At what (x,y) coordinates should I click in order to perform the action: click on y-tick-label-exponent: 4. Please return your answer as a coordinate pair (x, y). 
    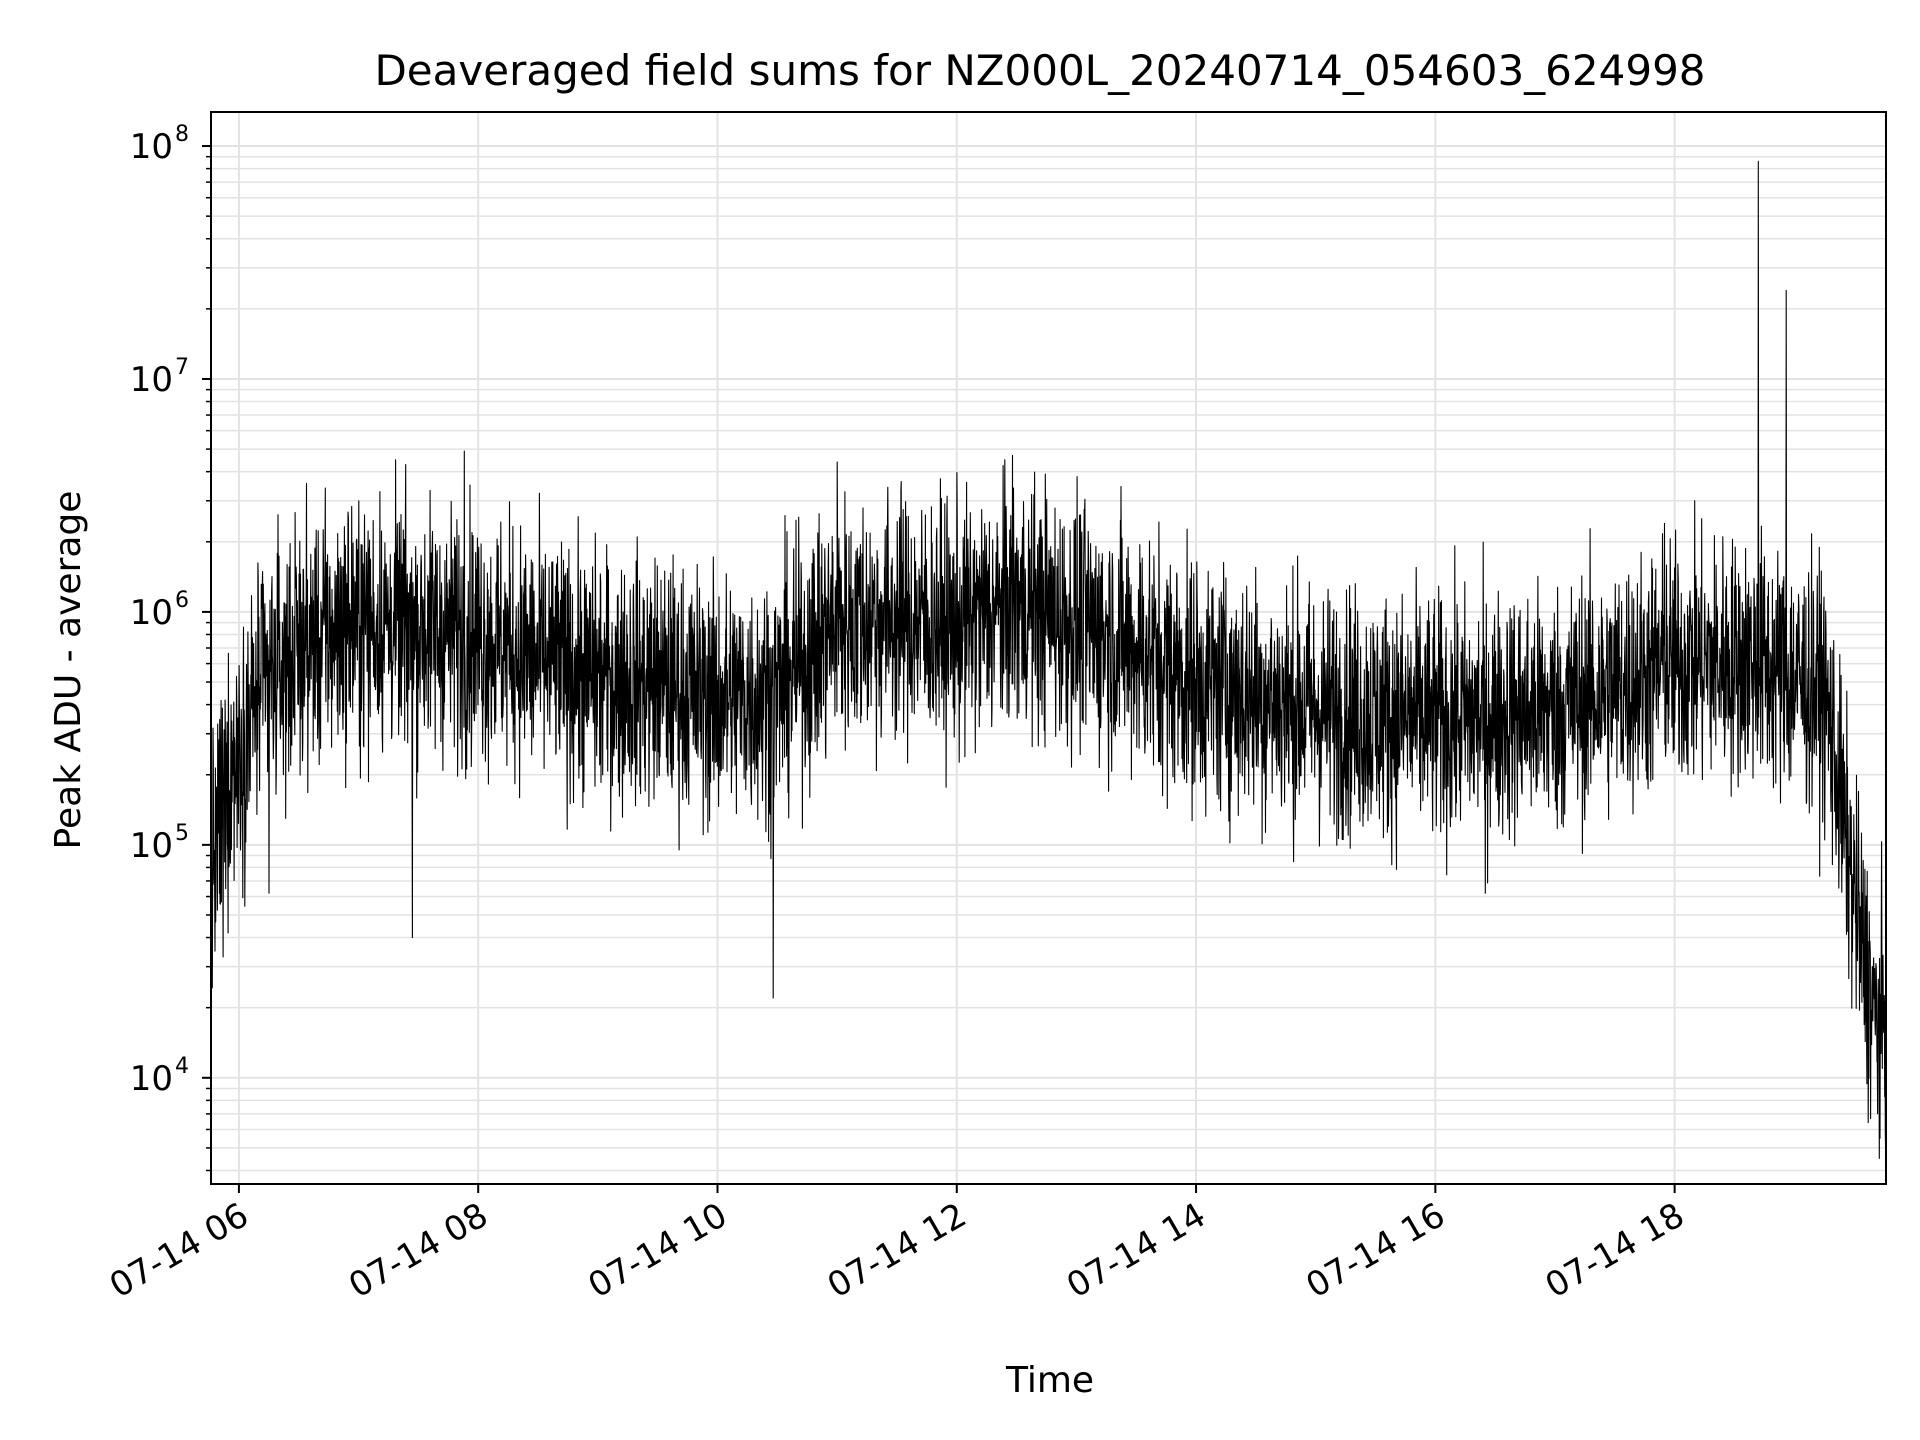
    Looking at the image, I should click on (182, 1066).